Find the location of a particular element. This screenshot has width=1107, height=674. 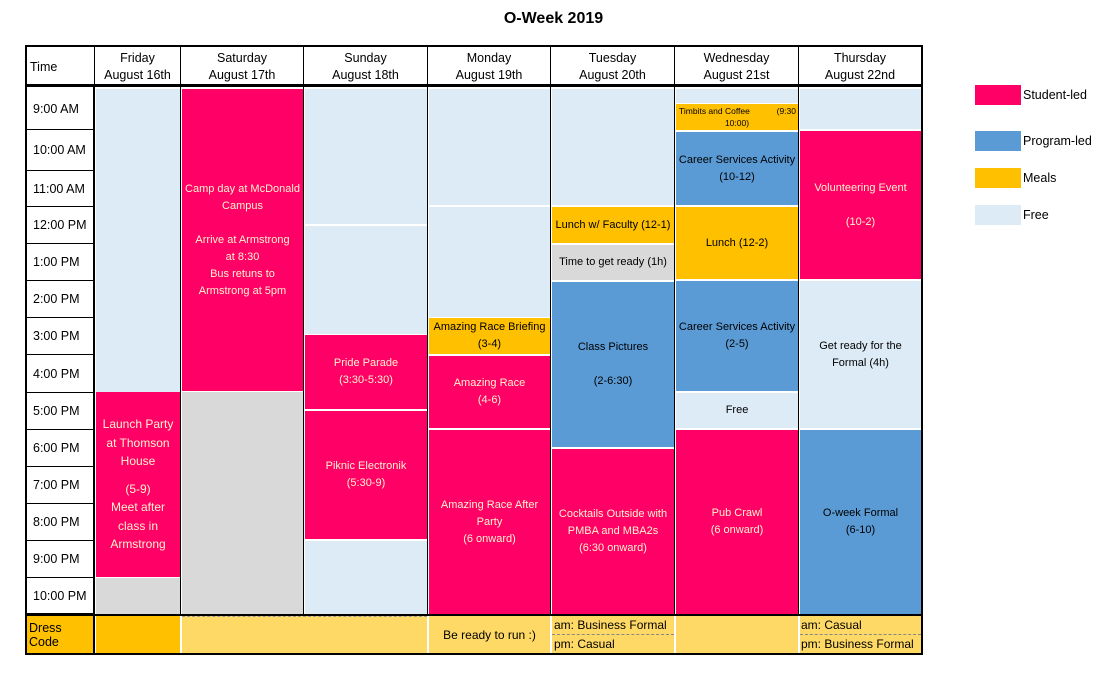

thursday-get-ready: Get ready for the Formal (4h) is located at coordinates (860, 354).